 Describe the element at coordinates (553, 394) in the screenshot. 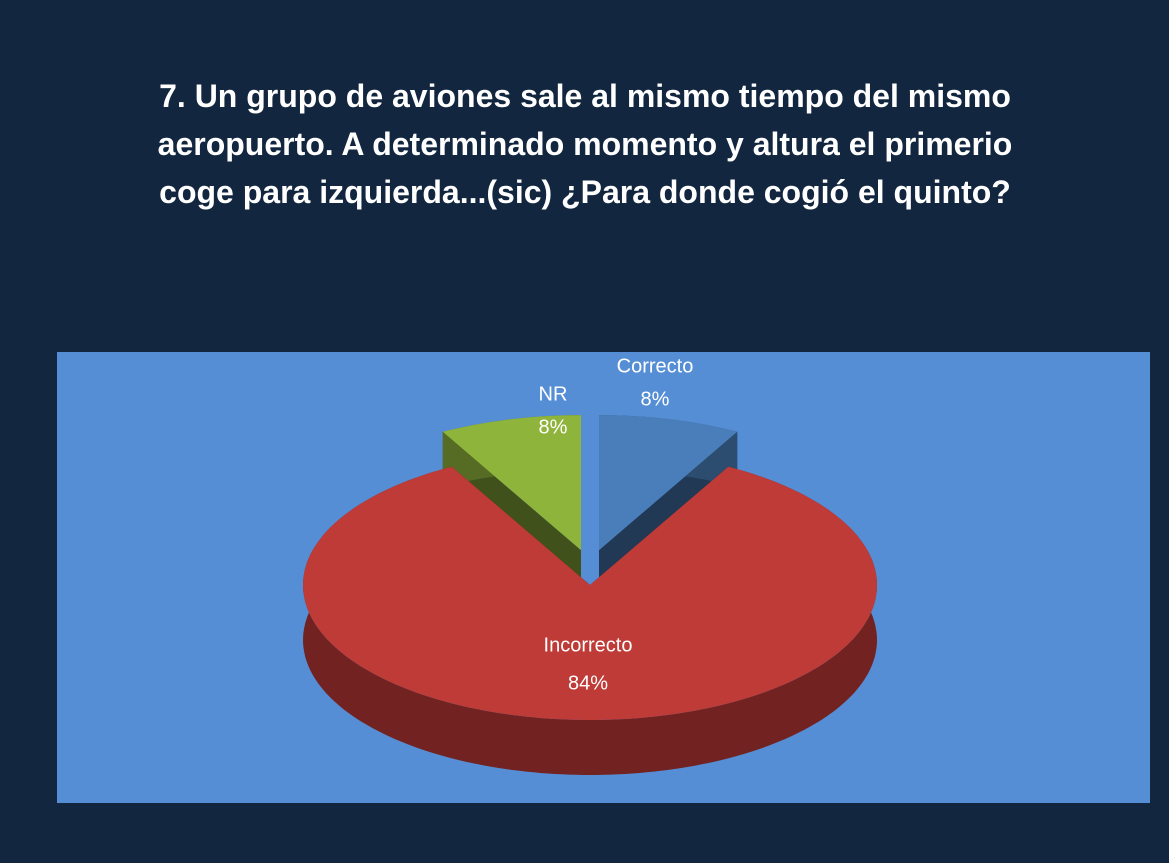

I see `slice-label: NR` at that location.